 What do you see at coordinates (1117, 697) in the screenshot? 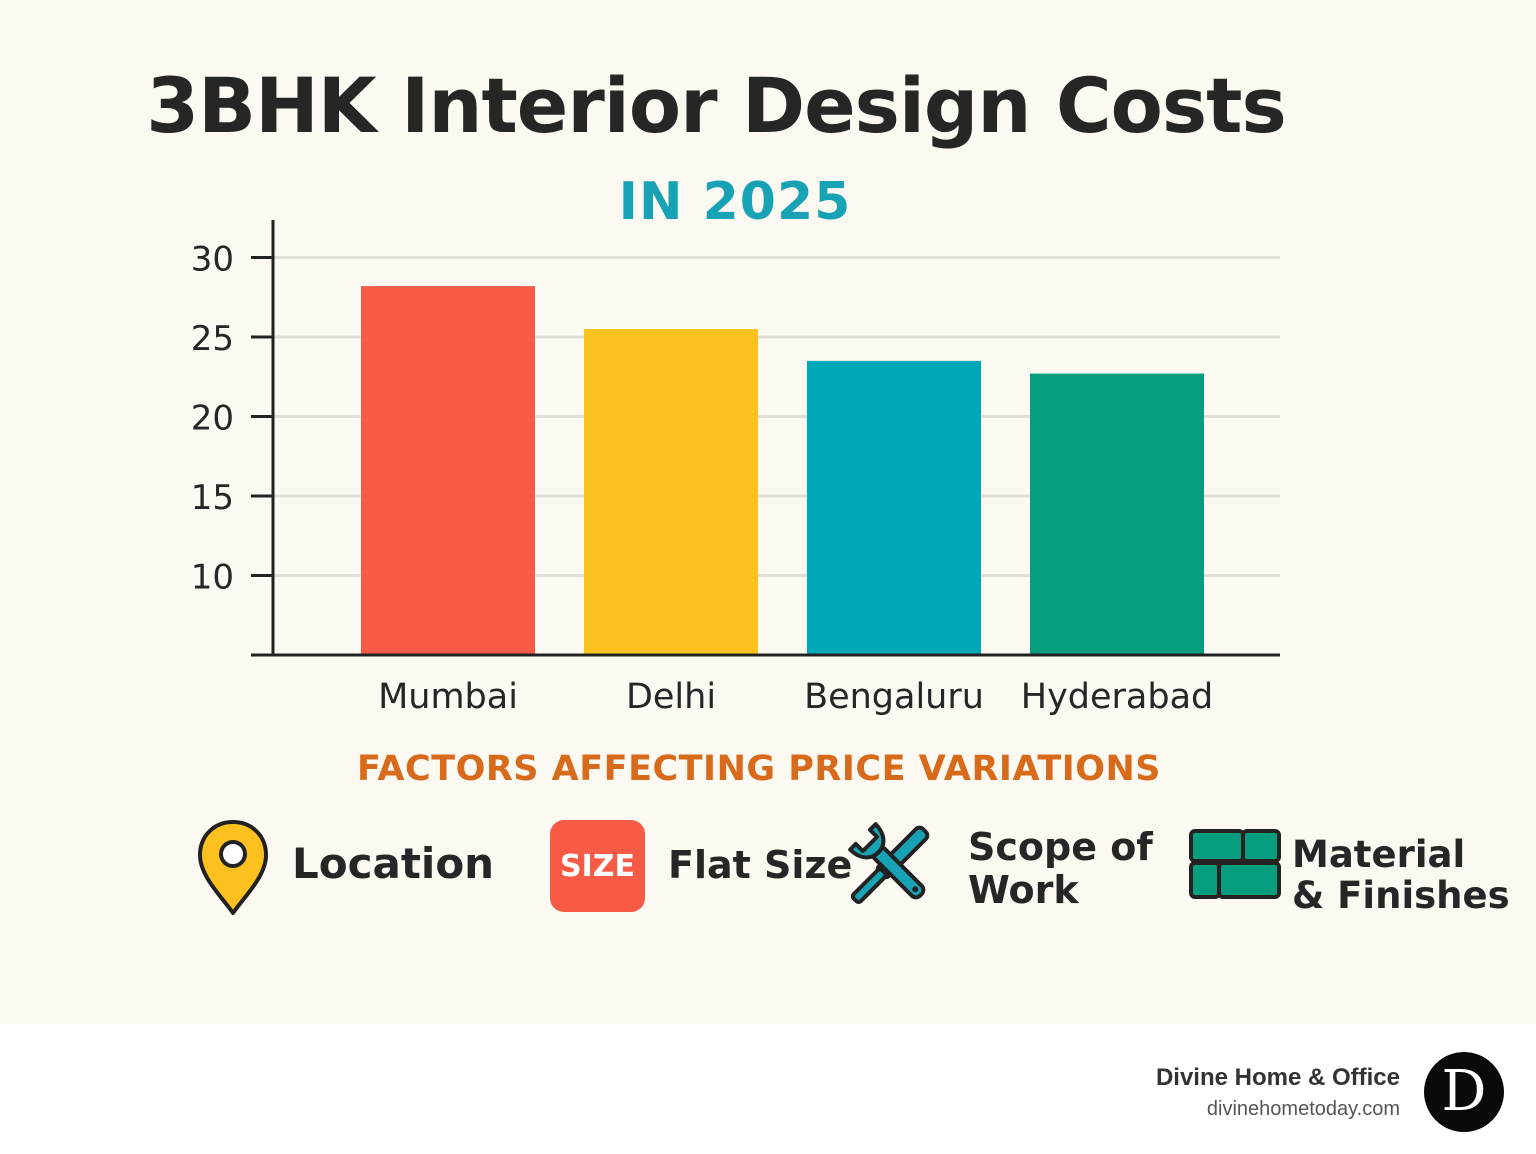
I see `x-tick-label: Hyderabad` at bounding box center [1117, 697].